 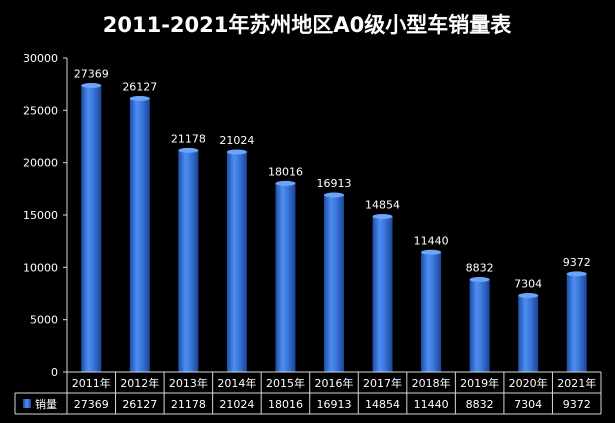 What do you see at coordinates (188, 138) in the screenshot?
I see `data-label: 21178` at bounding box center [188, 138].